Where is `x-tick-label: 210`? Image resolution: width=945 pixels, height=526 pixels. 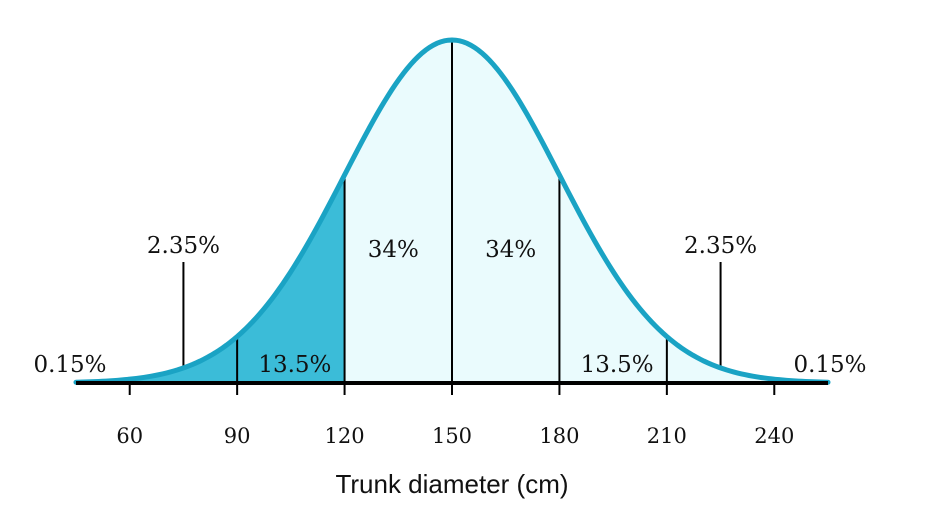
x-tick-label: 210 is located at coordinates (667, 436).